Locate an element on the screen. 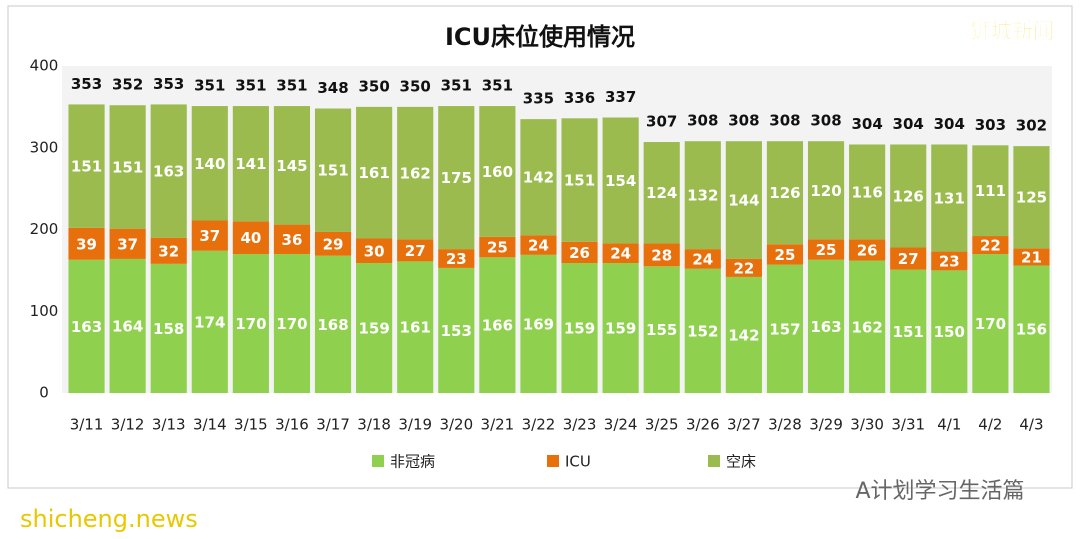  y-tick-label: 100 is located at coordinates (44, 311).